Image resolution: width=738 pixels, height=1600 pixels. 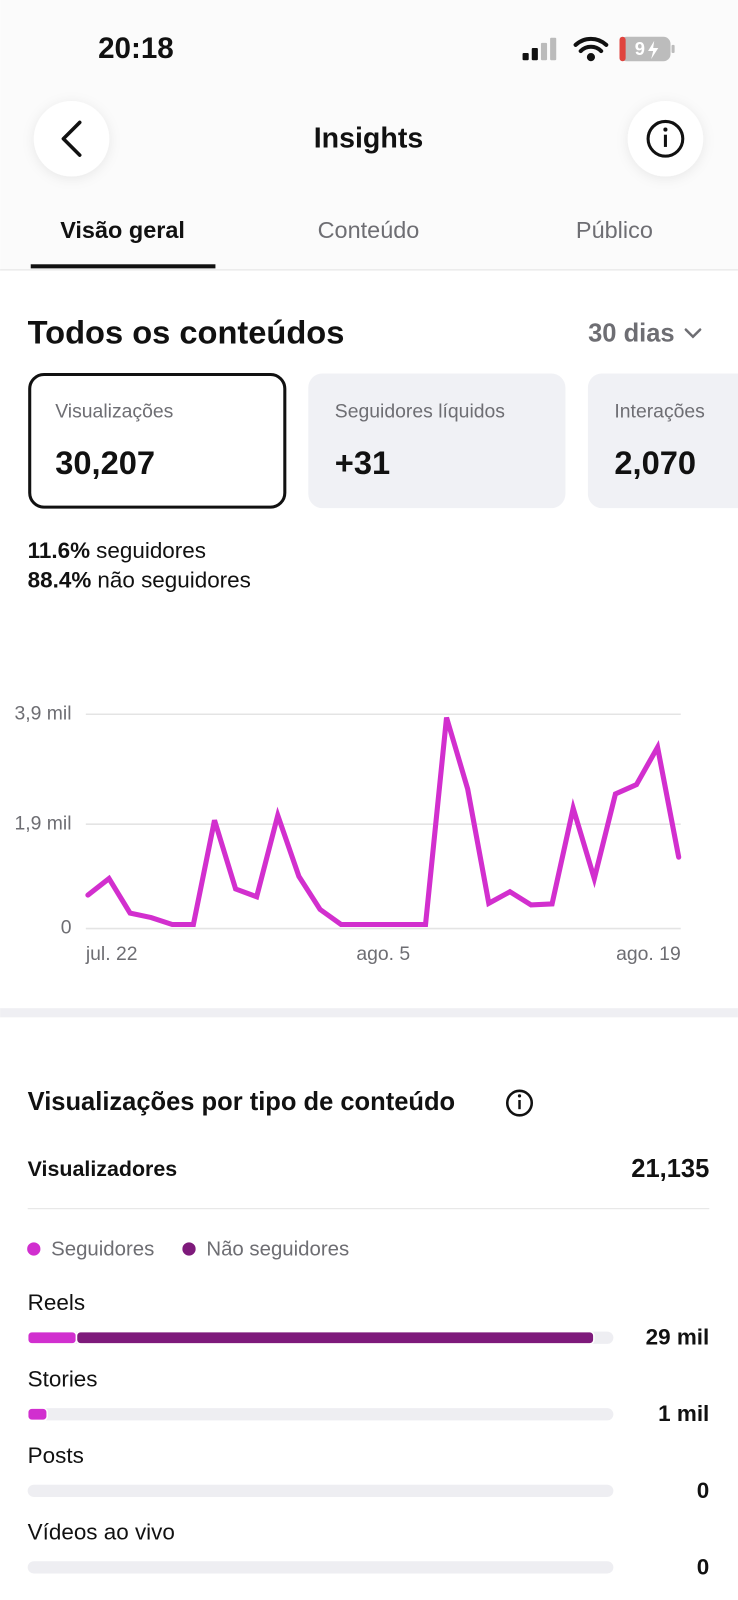 What do you see at coordinates (56, 1455) in the screenshot?
I see `row-label: Posts` at bounding box center [56, 1455].